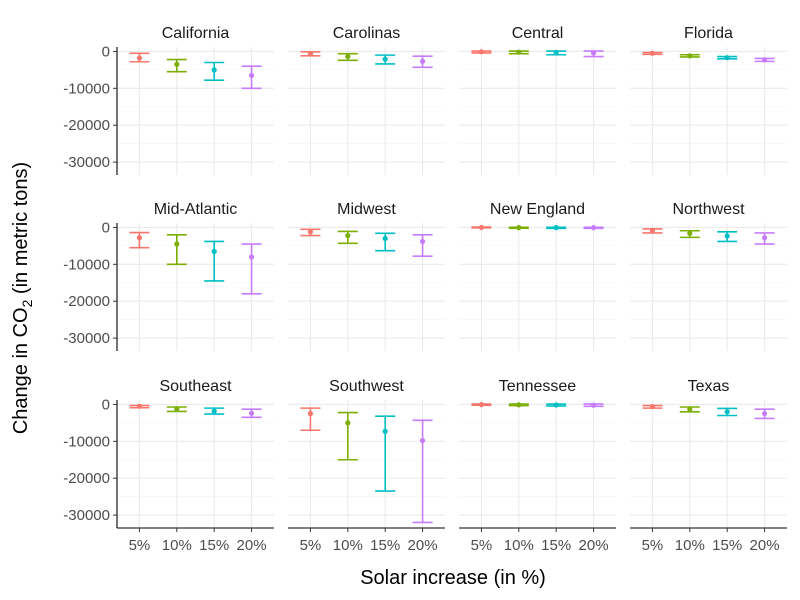  What do you see at coordinates (537, 453) in the screenshot?
I see `facet-panel: Tennessee` at bounding box center [537, 453].